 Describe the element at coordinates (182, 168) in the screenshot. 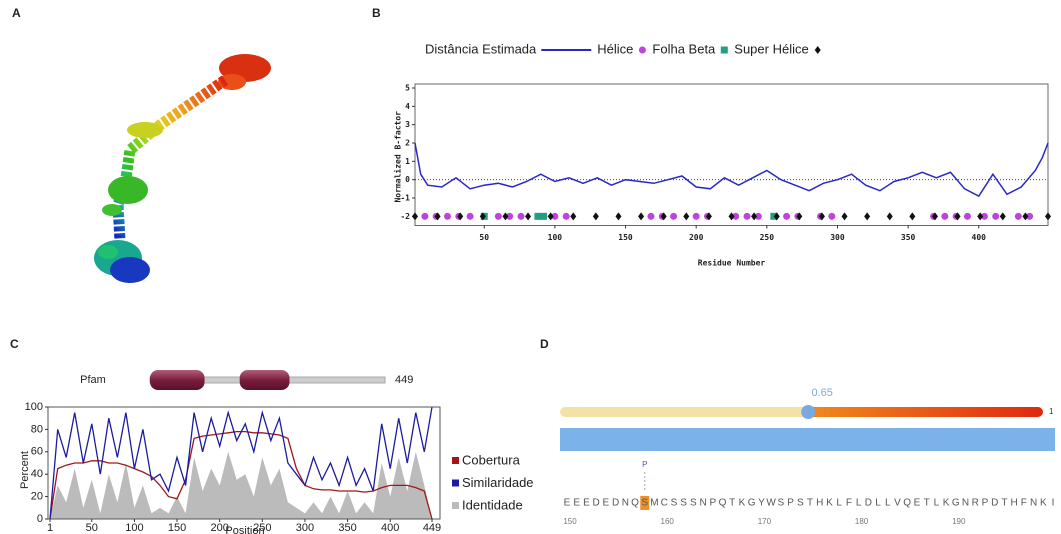

I see `protein-structure` at that location.